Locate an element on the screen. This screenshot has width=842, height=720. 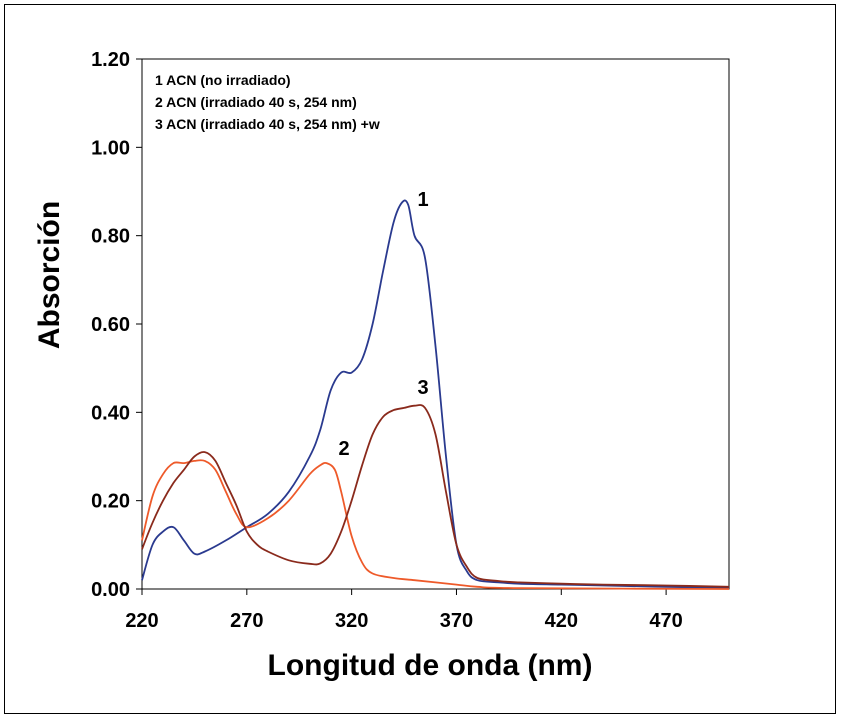
y-tick-label: 0.40 is located at coordinates (110, 413).